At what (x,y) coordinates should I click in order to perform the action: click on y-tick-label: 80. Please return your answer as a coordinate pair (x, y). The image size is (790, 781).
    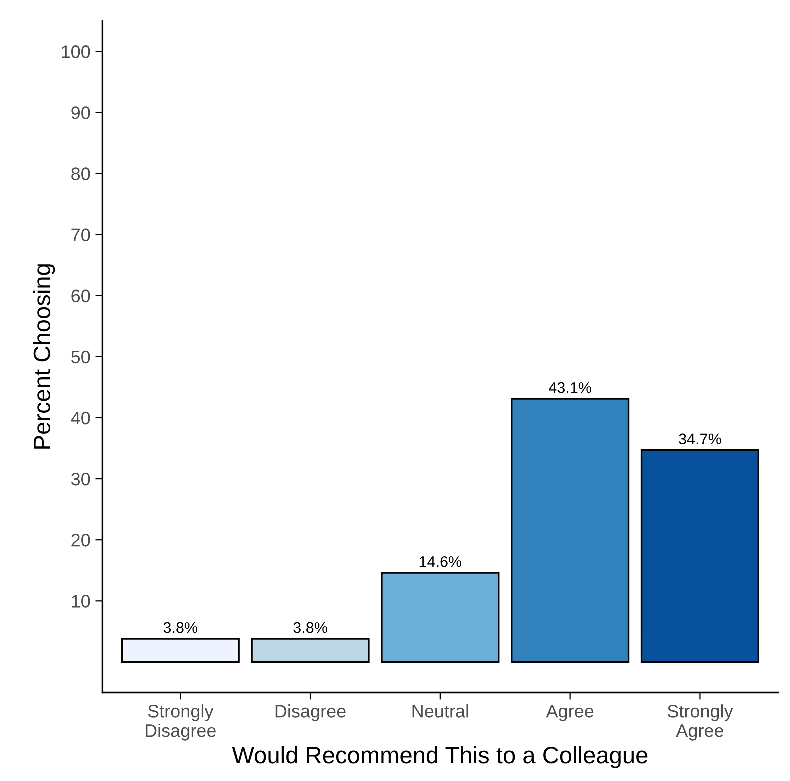
    Looking at the image, I should click on (81, 174).